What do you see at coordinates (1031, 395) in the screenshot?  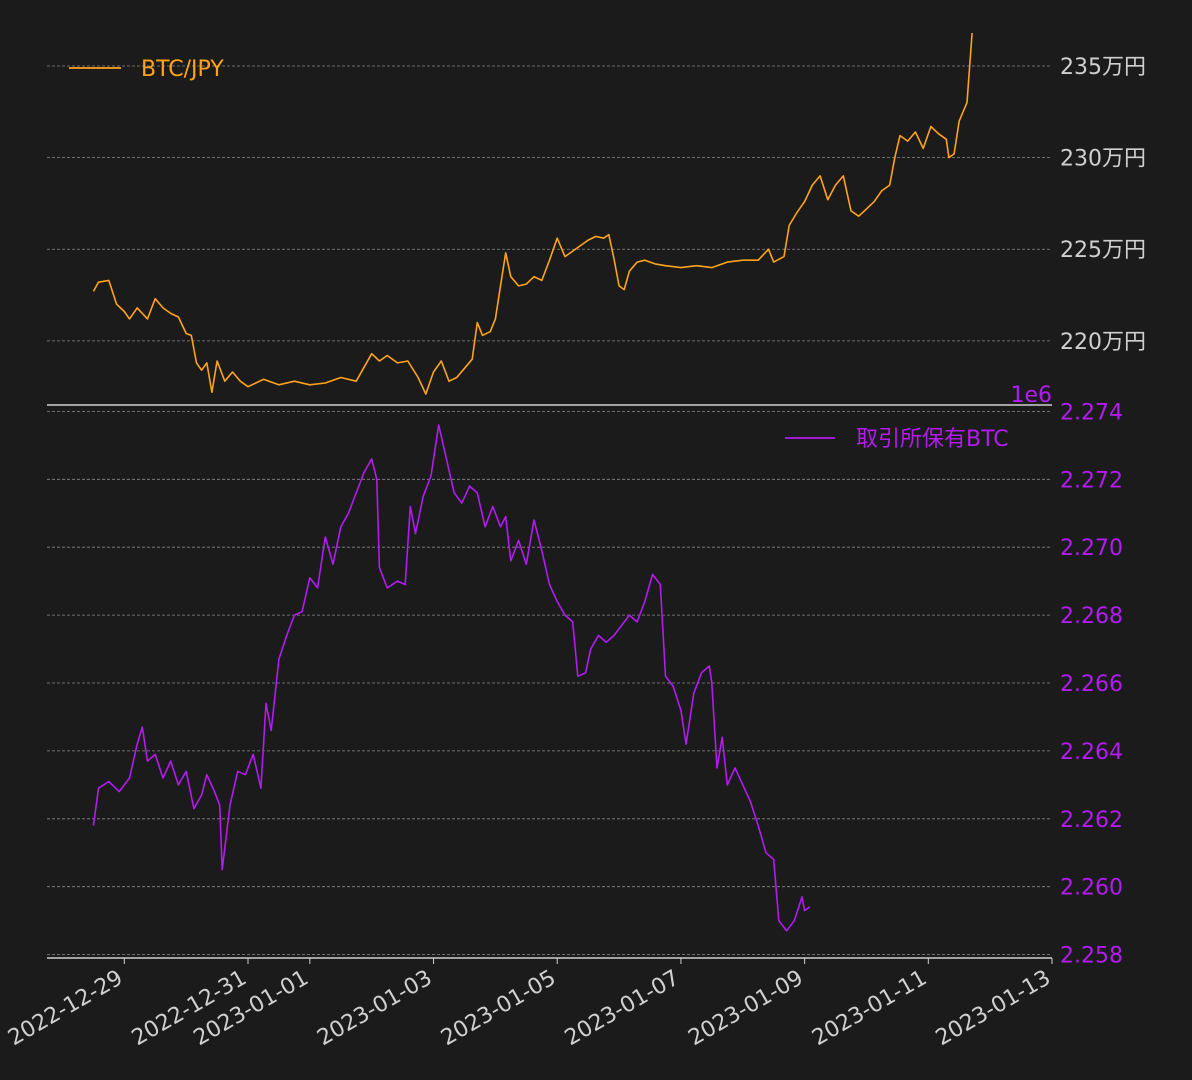 I see `bottom-y-offset-label: 1e6` at bounding box center [1031, 395].